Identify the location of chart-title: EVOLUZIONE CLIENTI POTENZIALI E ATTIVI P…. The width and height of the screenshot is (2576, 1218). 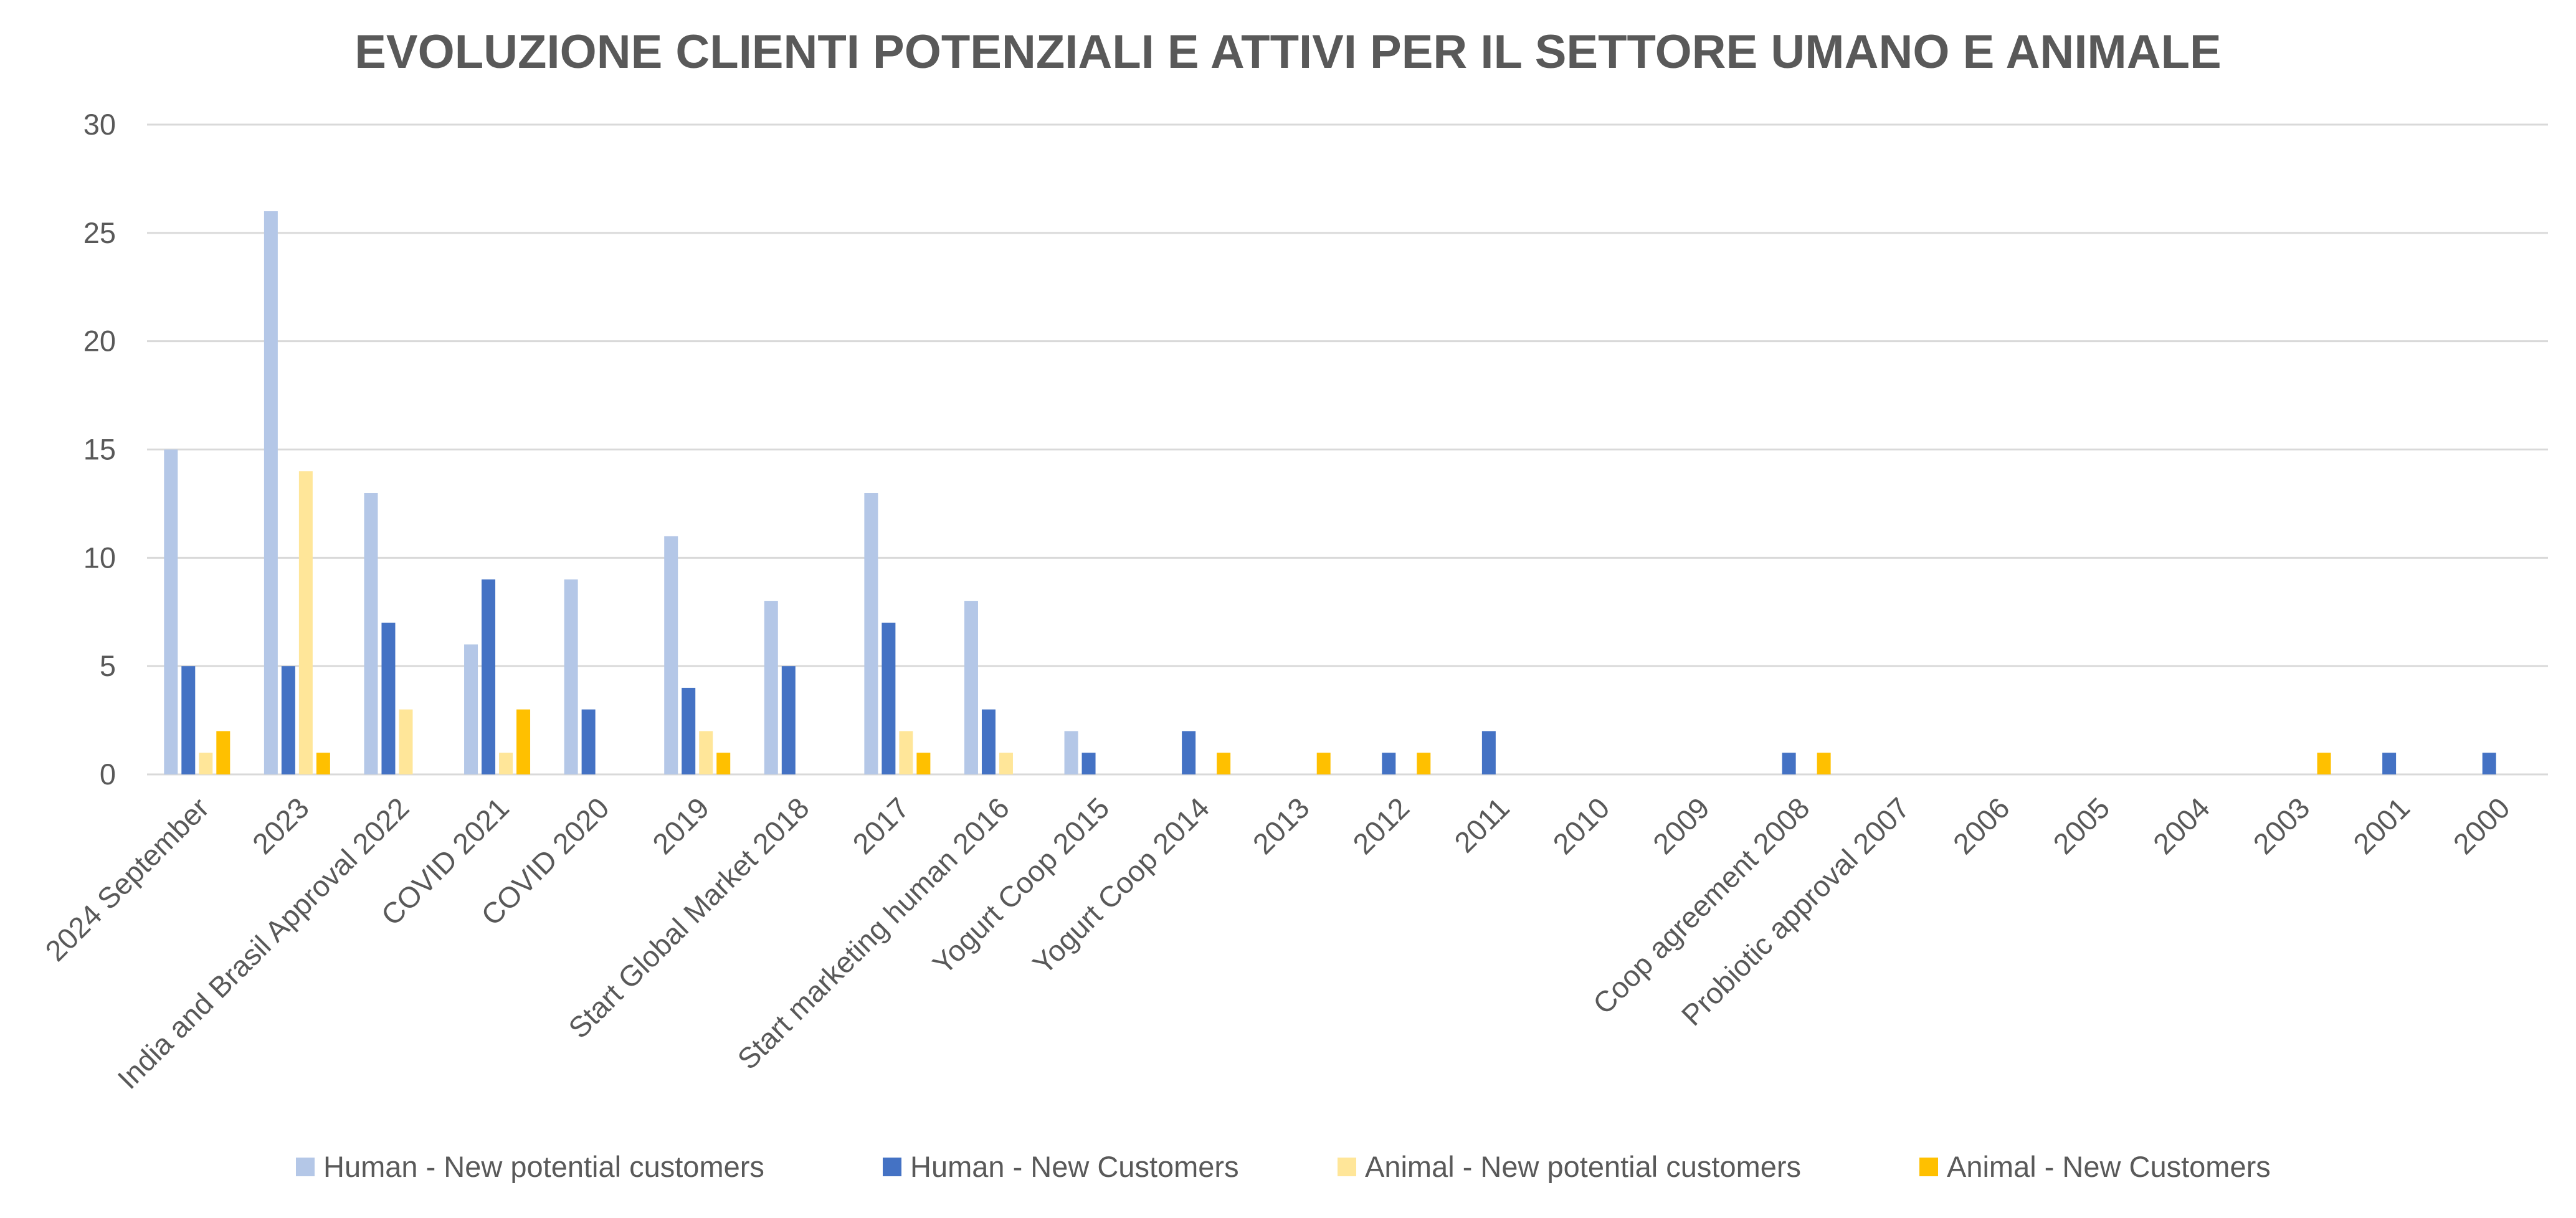
(1288, 53).